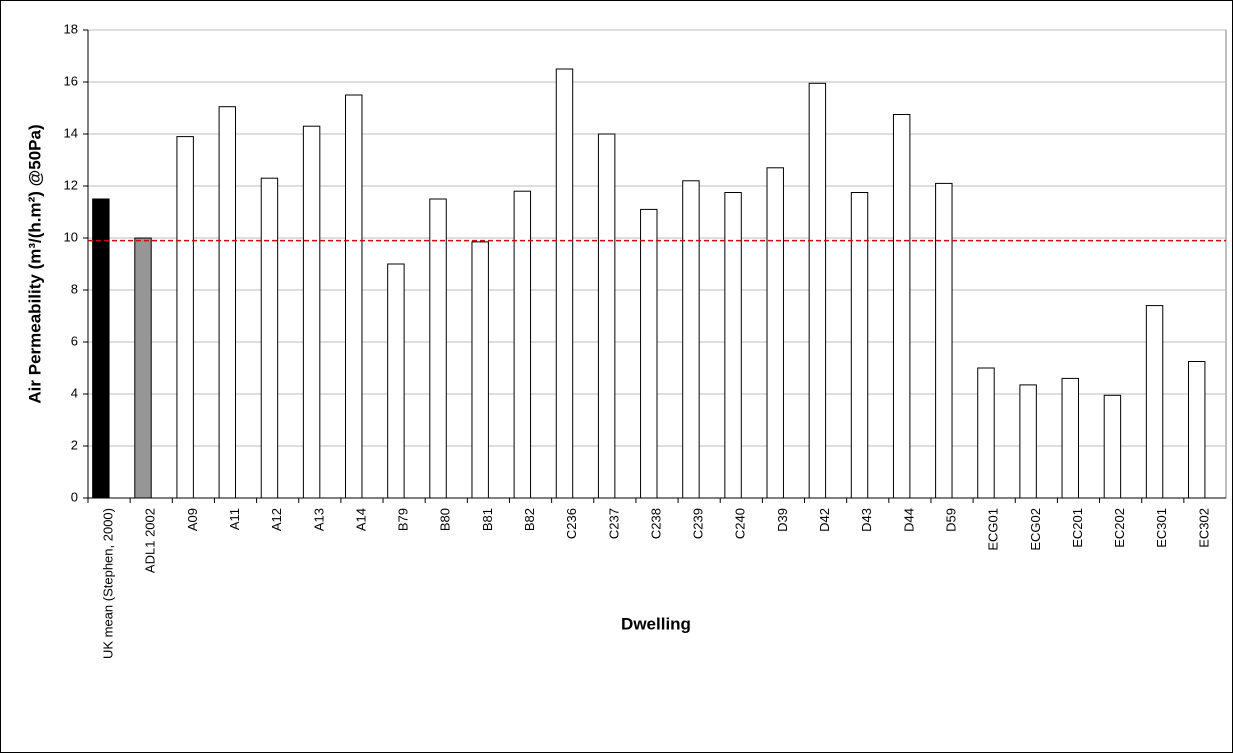  Describe the element at coordinates (234, 519) in the screenshot. I see `x-tick-label: A11` at that location.